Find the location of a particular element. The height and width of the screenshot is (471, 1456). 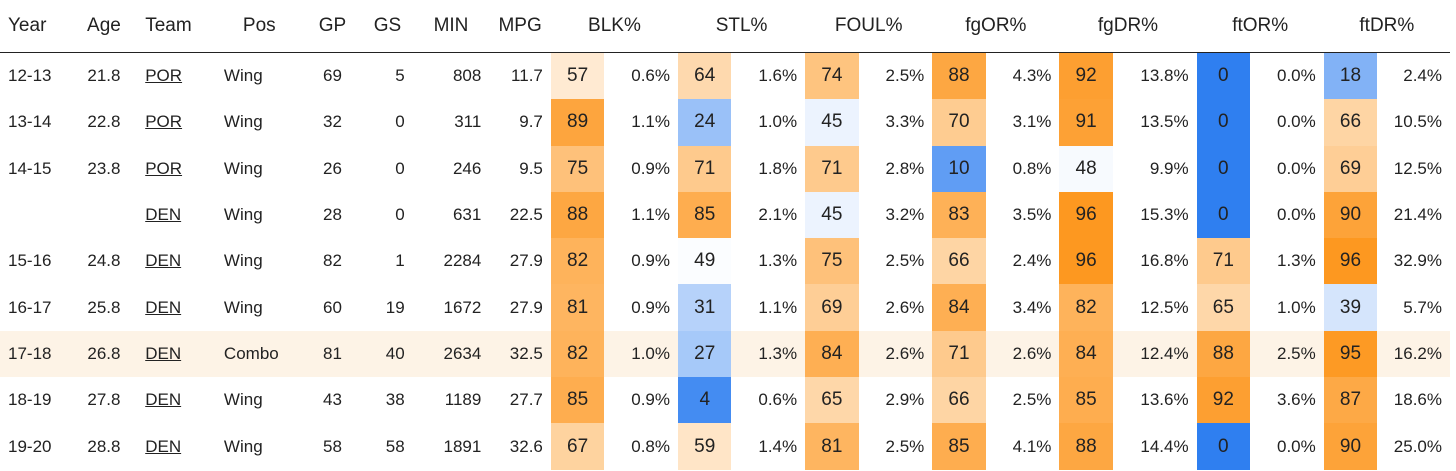

value-cell-stl: 1.3% is located at coordinates (778, 261).